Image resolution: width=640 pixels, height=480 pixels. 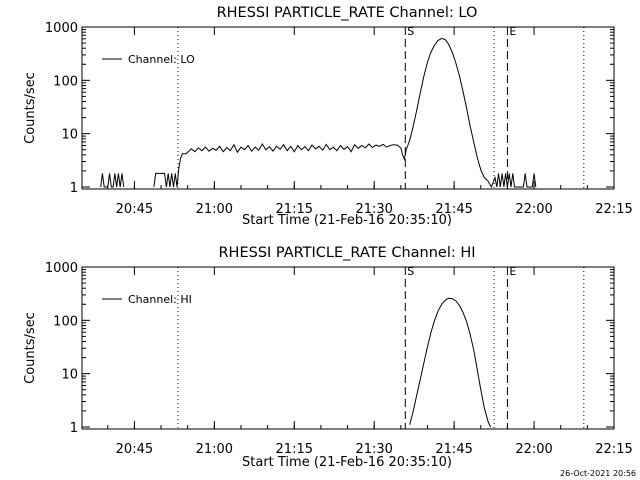 What do you see at coordinates (30, 108) in the screenshot?
I see `panel-lo-ylabel: Counts/sec` at bounding box center [30, 108].